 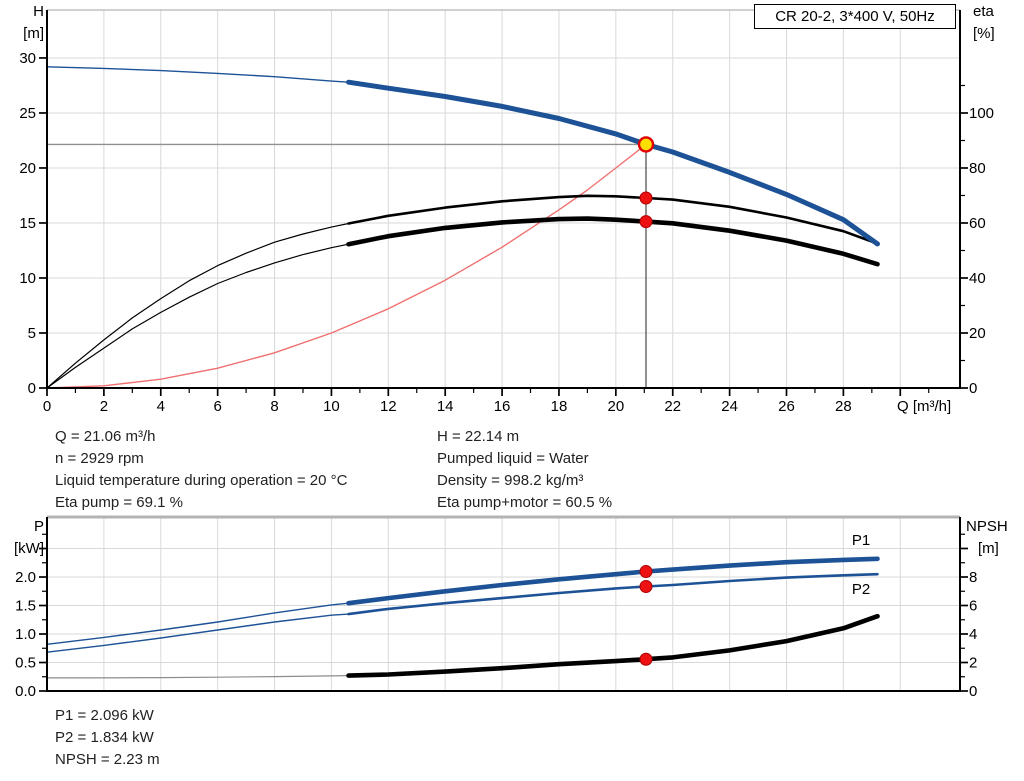 I want to click on x-tick-label: 8, so click(x=274, y=406).